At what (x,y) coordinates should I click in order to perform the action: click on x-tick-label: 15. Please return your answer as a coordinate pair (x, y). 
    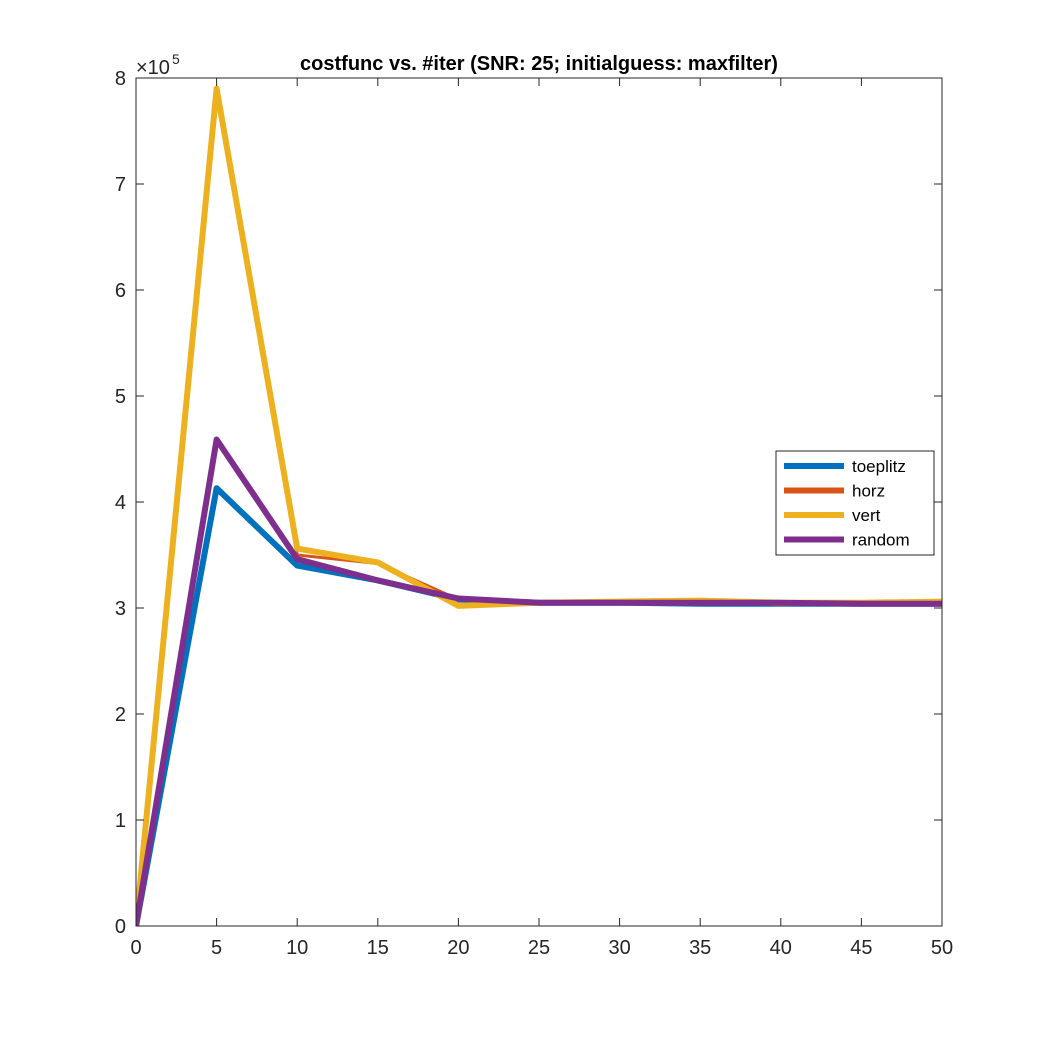
    Looking at the image, I should click on (378, 948).